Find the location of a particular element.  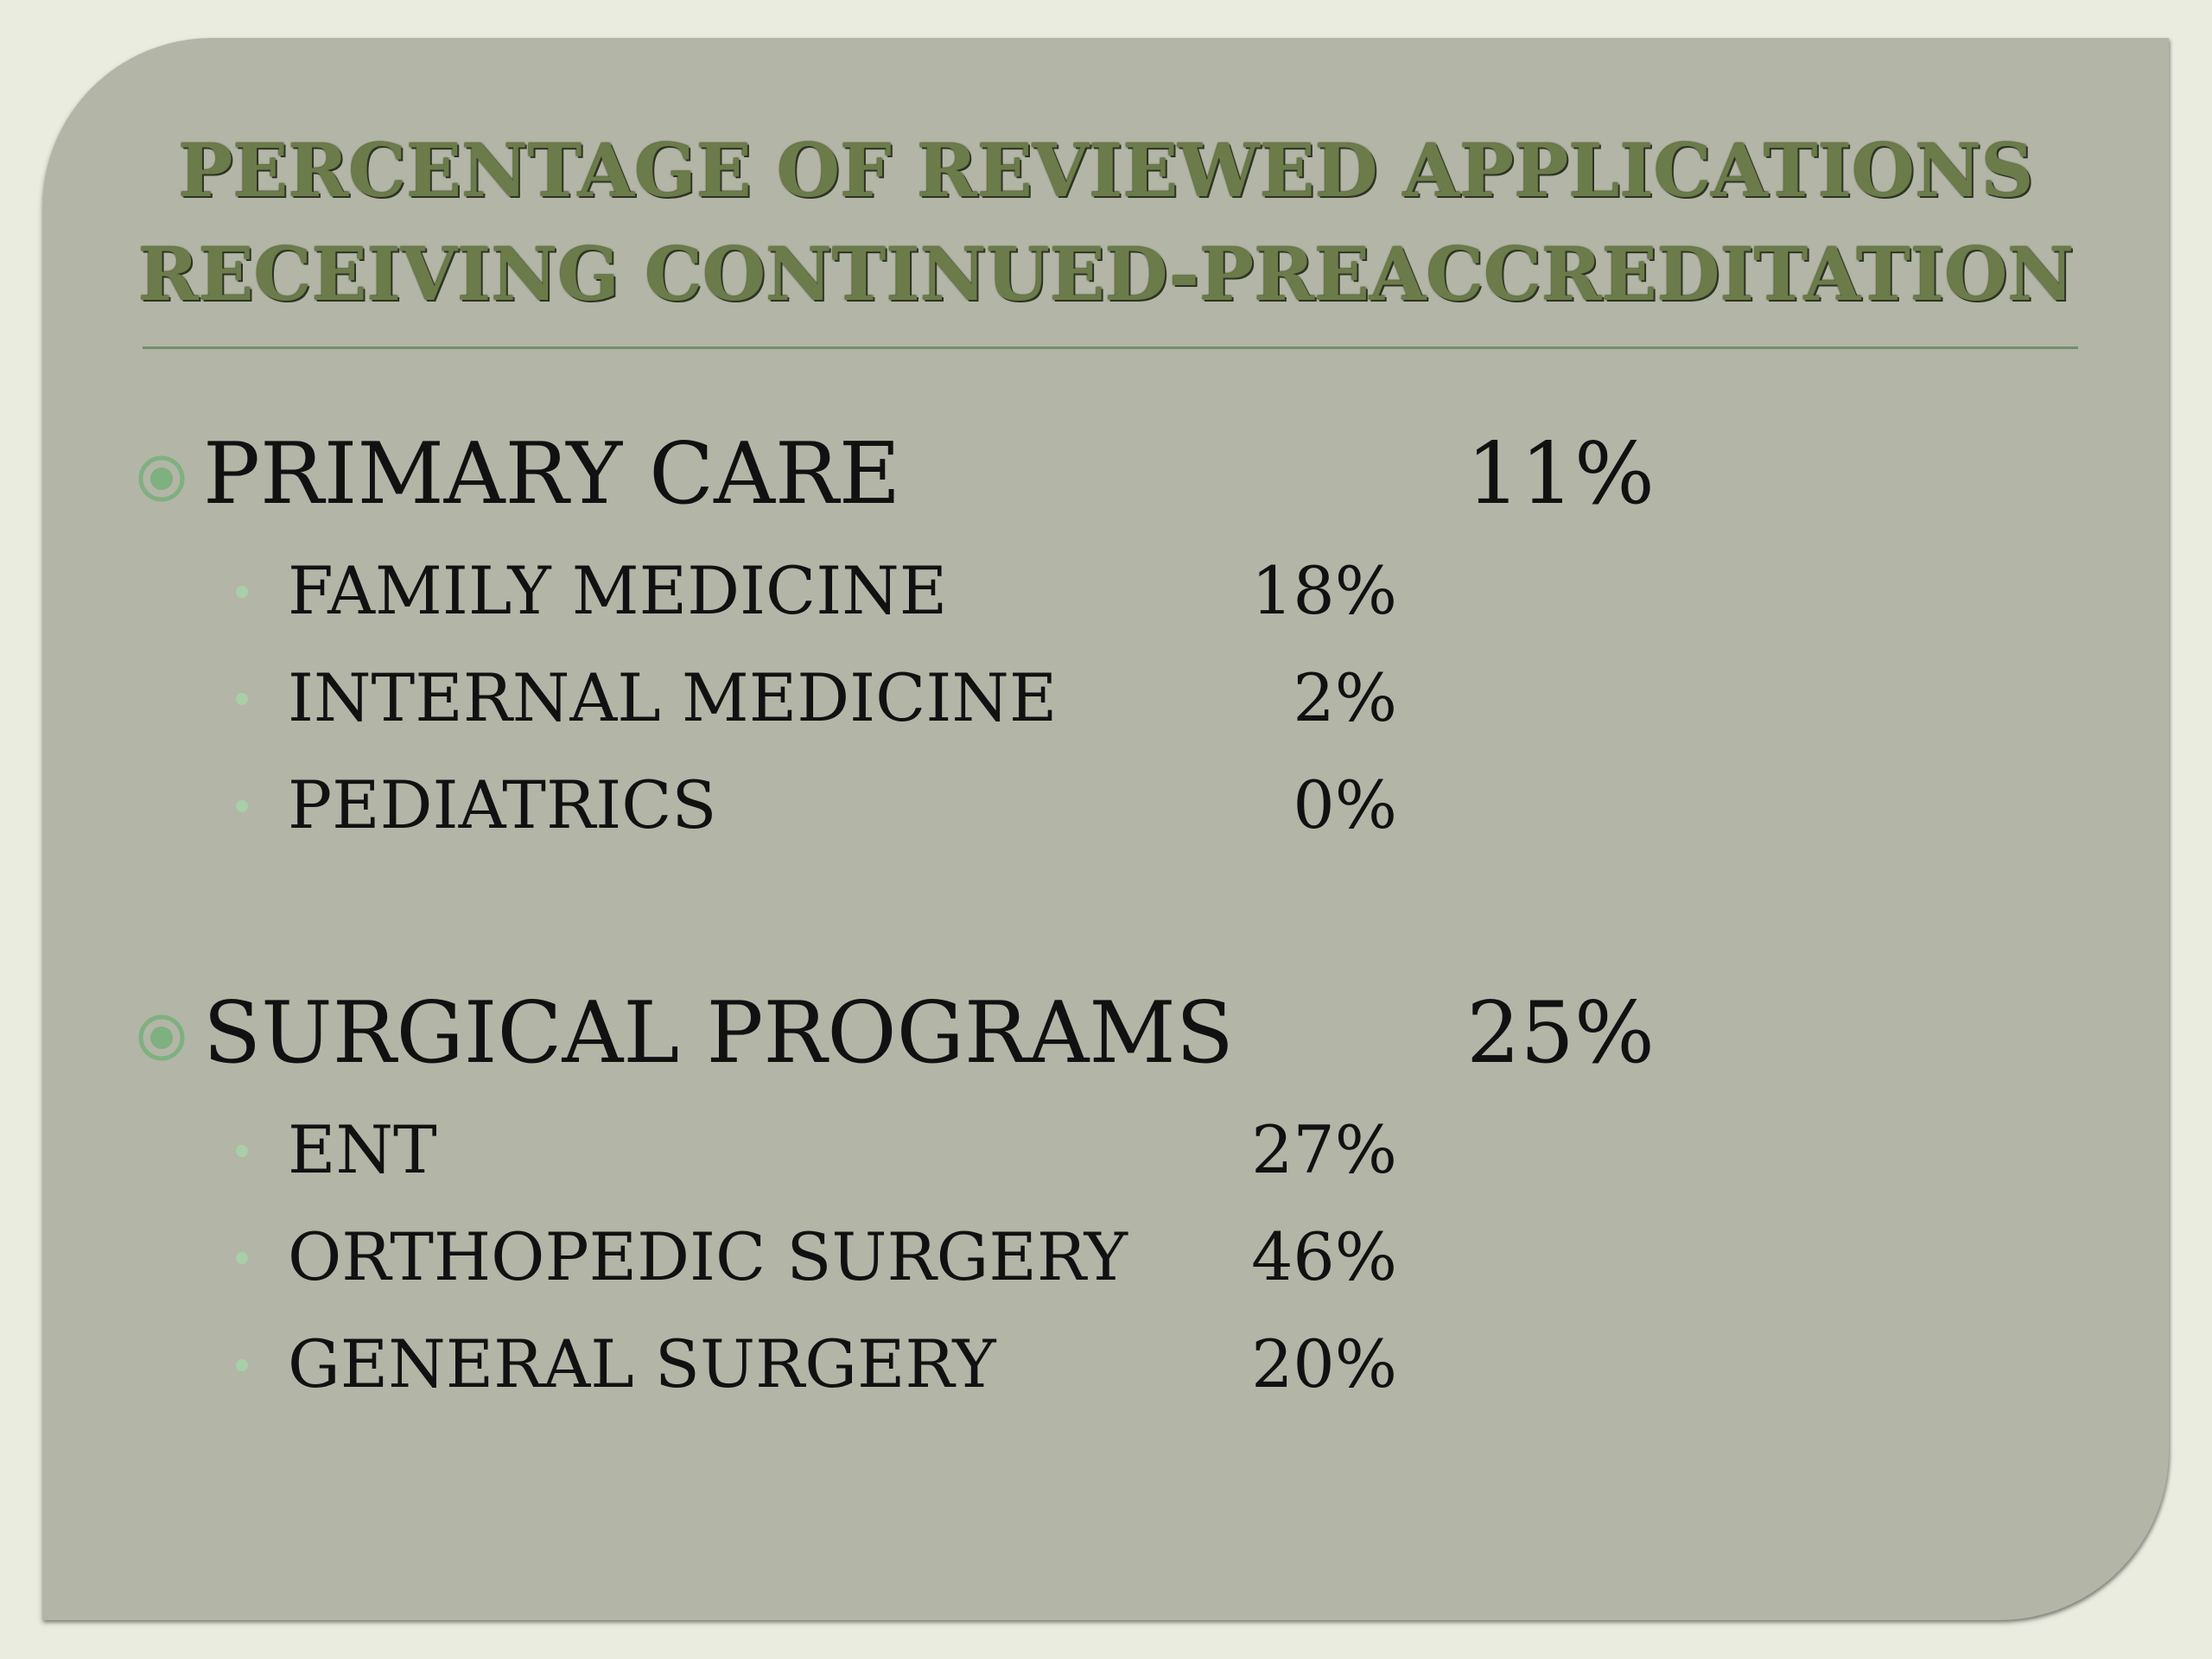

group-header: PRIMARY CARE 11% is located at coordinates (1106, 475).